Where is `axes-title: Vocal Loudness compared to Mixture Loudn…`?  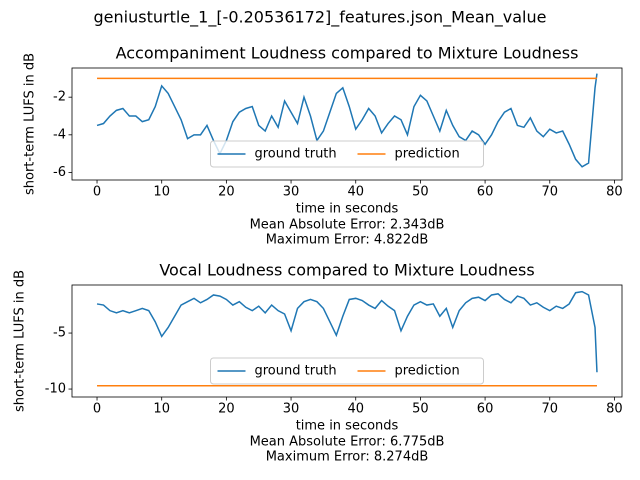 axes-title: Vocal Loudness compared to Mixture Loudn… is located at coordinates (346, 270).